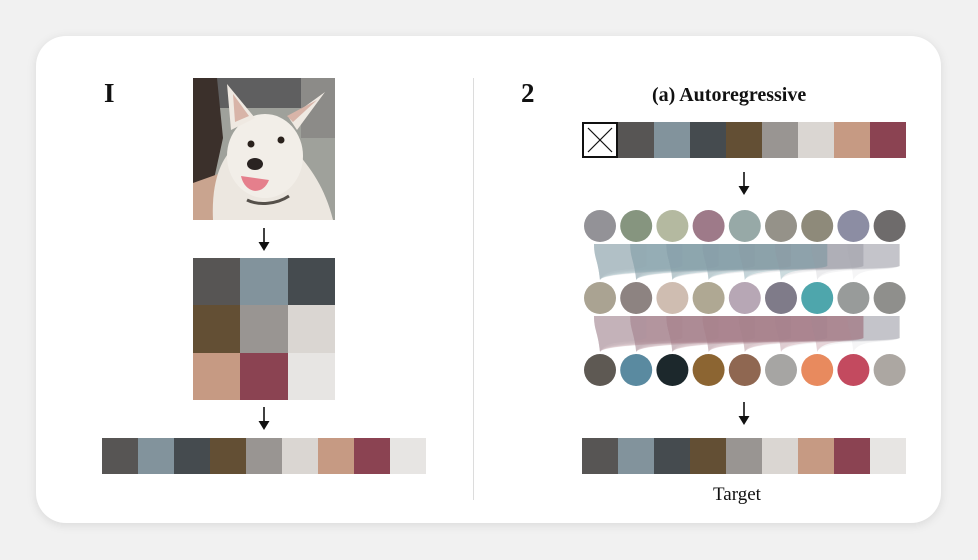 Image resolution: width=978 pixels, height=560 pixels. I want to click on start-token-icon, so click(600, 140).